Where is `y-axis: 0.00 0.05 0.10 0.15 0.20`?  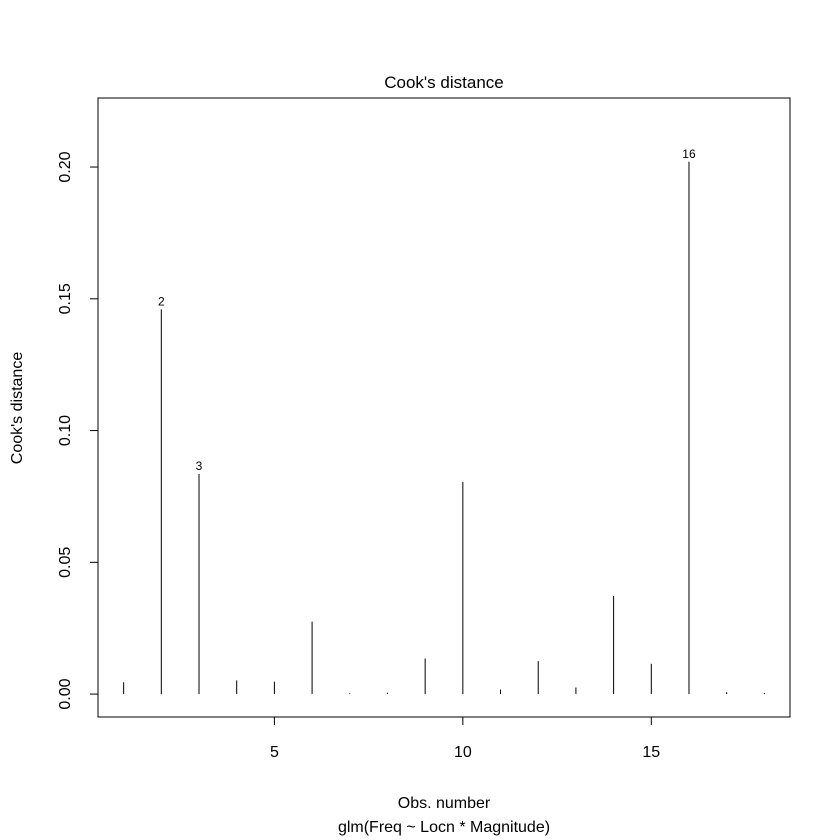 y-axis: 0.00 0.05 0.10 0.15 0.20 is located at coordinates (78, 430).